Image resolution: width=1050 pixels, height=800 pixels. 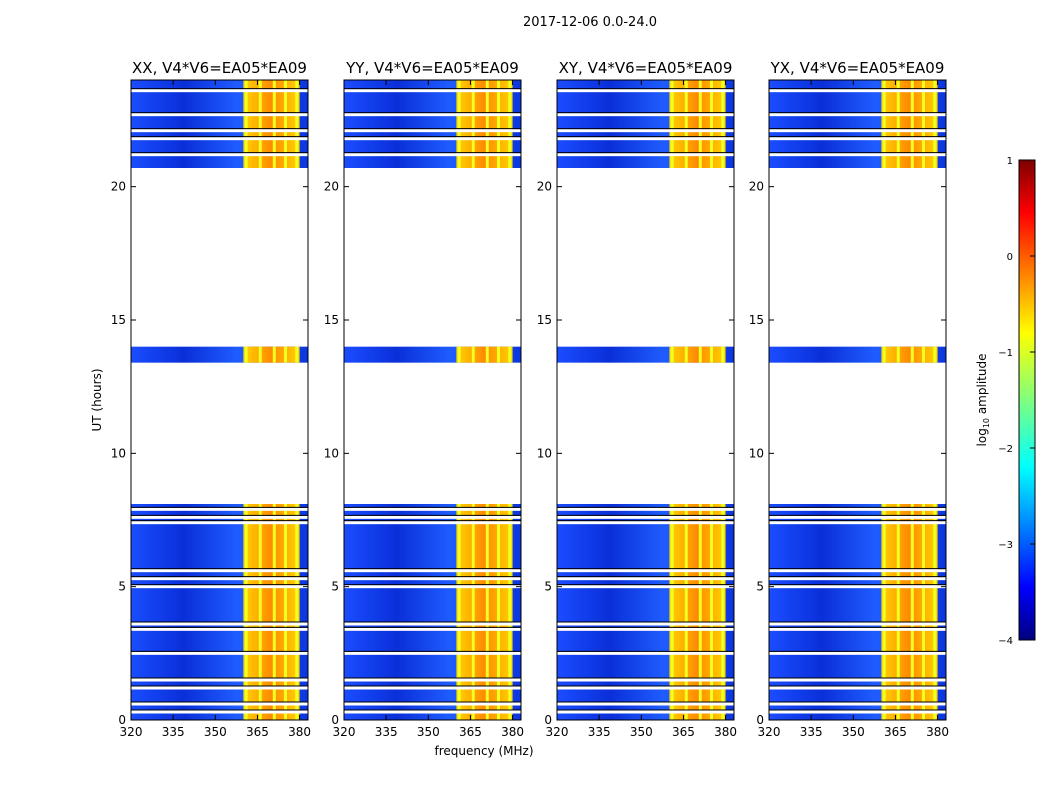 What do you see at coordinates (335, 587) in the screenshot?
I see `y-tick-label: 5` at bounding box center [335, 587].